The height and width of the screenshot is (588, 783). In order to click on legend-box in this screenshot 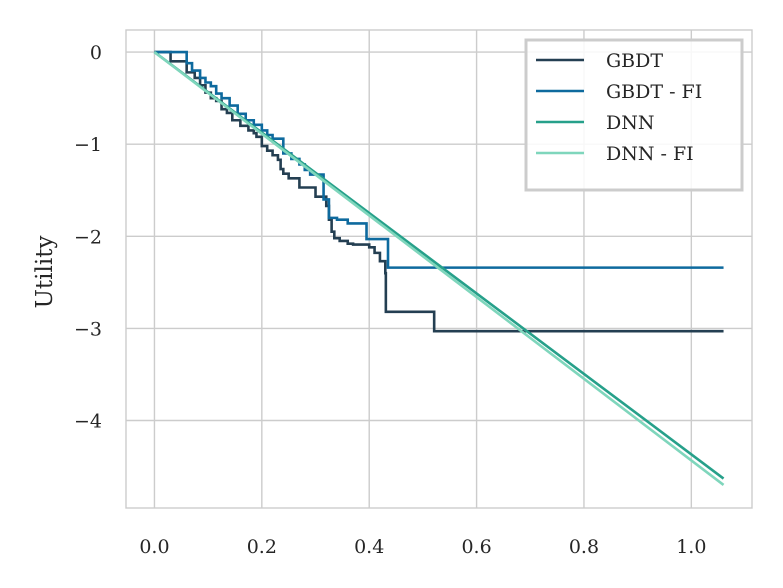, I will do `click(634, 115)`.